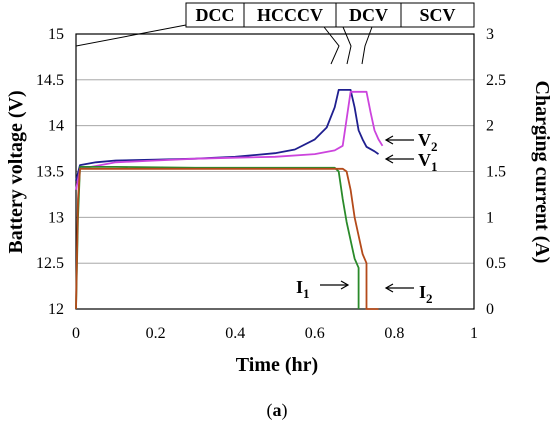 The height and width of the screenshot is (427, 550). I want to click on y-tick-label: 12, so click(56, 309).